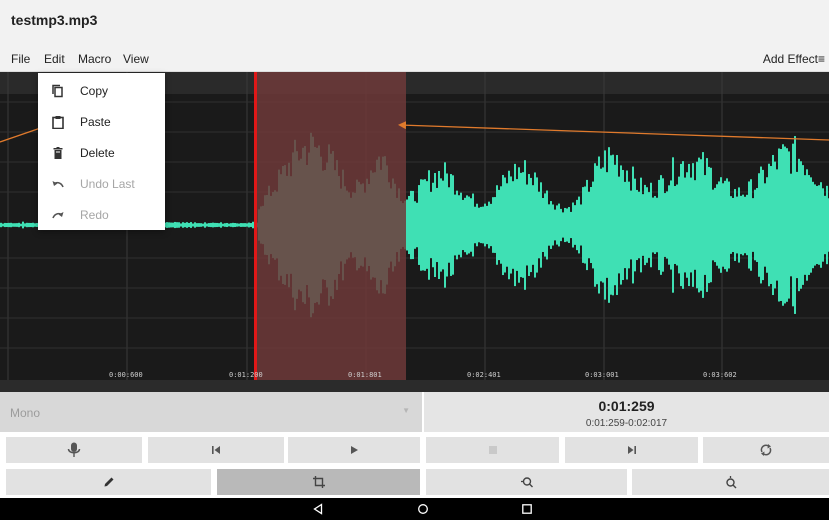  Describe the element at coordinates (354, 450) in the screenshot. I see `play-button` at that location.